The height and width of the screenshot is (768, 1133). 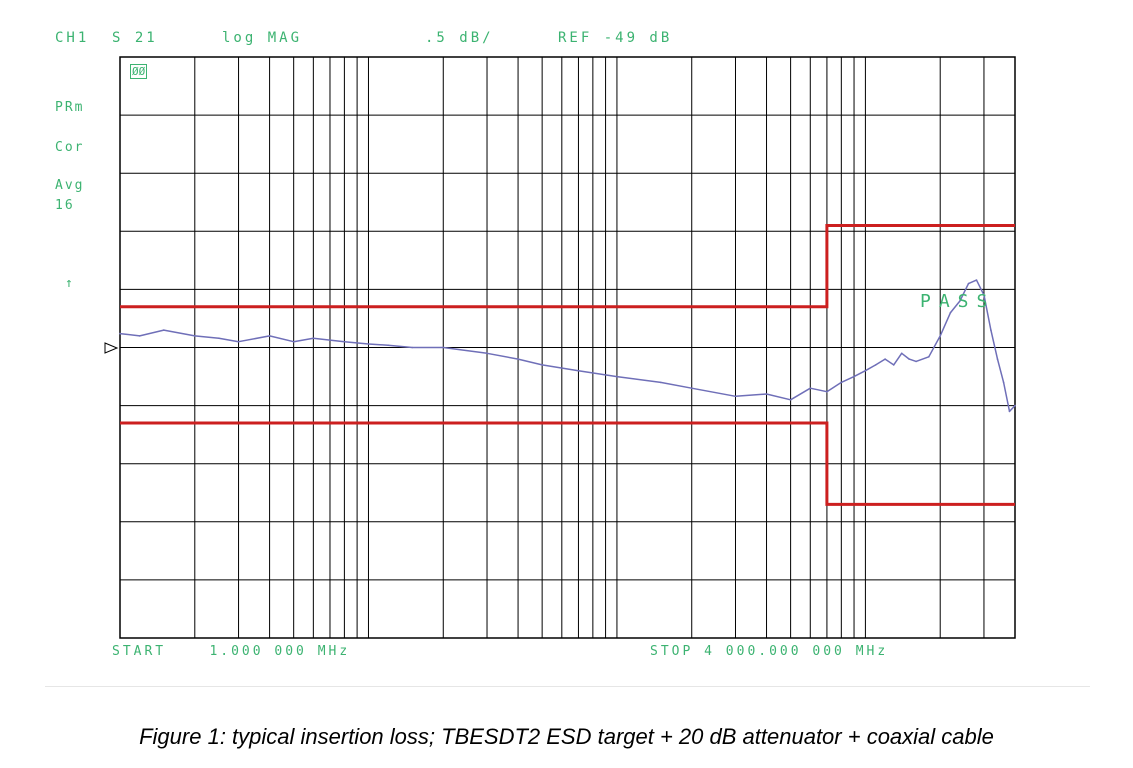 I want to click on trace-group, so click(x=567, y=346).